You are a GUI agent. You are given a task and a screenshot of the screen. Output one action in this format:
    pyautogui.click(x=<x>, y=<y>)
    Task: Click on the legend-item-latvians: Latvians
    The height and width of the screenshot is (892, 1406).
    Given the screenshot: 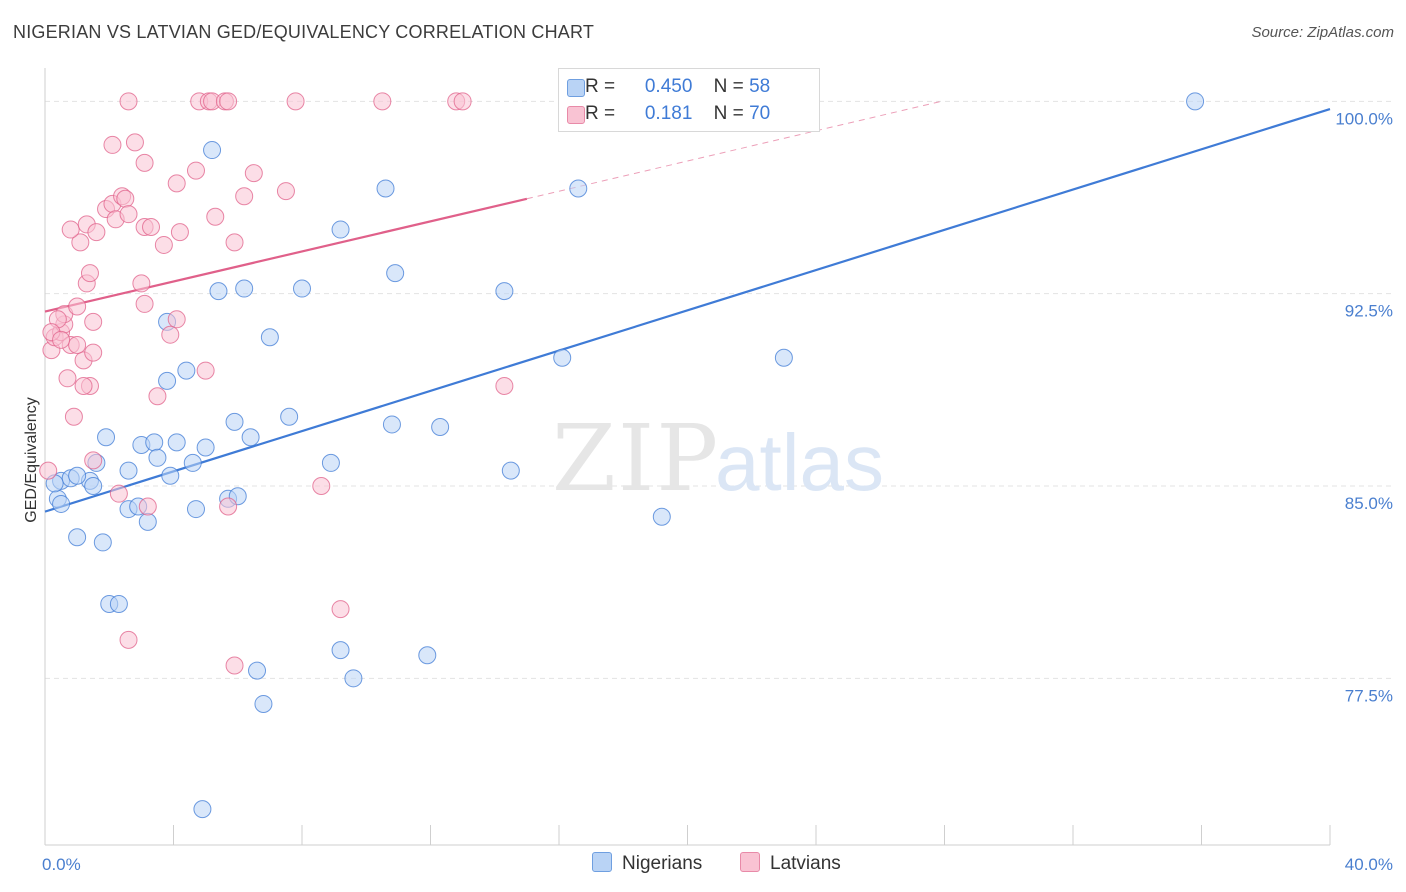 What is the action you would take?
    pyautogui.click(x=790, y=863)
    